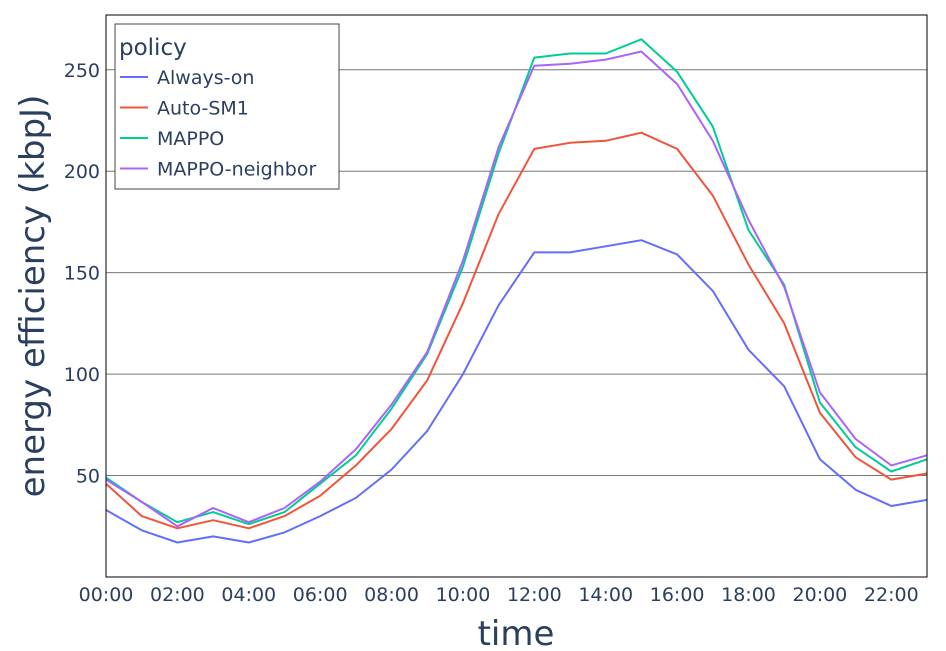 This screenshot has width=946, height=651. Describe the element at coordinates (463, 595) in the screenshot. I see `x-tick-label: 10:00` at that location.